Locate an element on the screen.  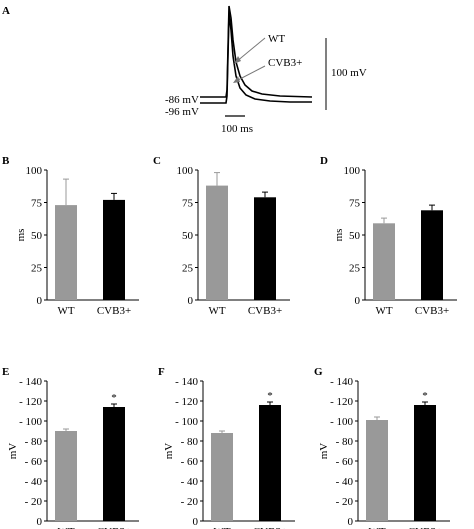
panel-d: D 0 25 50 75 100 ms WT CVB3+ is located at coordinates (388, 236).